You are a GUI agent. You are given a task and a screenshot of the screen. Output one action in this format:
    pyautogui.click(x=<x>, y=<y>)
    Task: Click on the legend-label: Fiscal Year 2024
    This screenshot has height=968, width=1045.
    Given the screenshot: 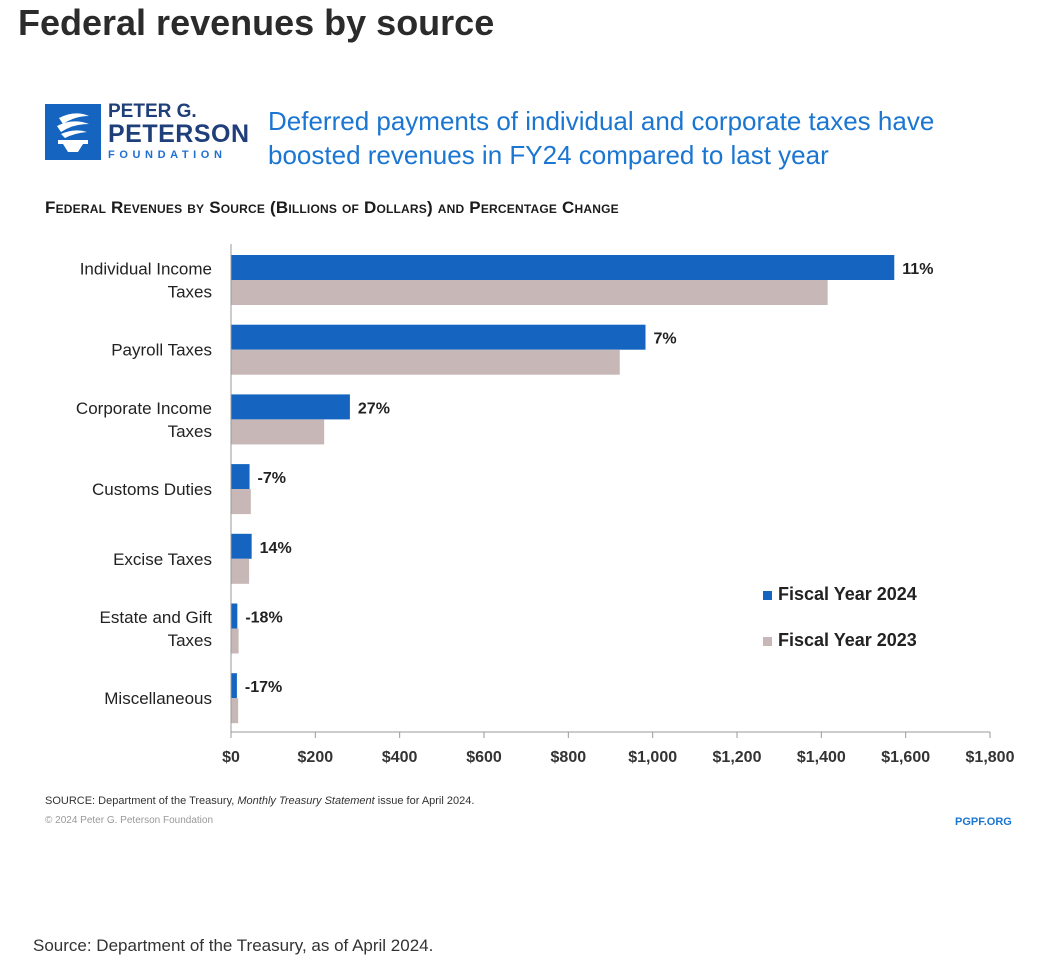 What is the action you would take?
    pyautogui.click(x=847, y=594)
    